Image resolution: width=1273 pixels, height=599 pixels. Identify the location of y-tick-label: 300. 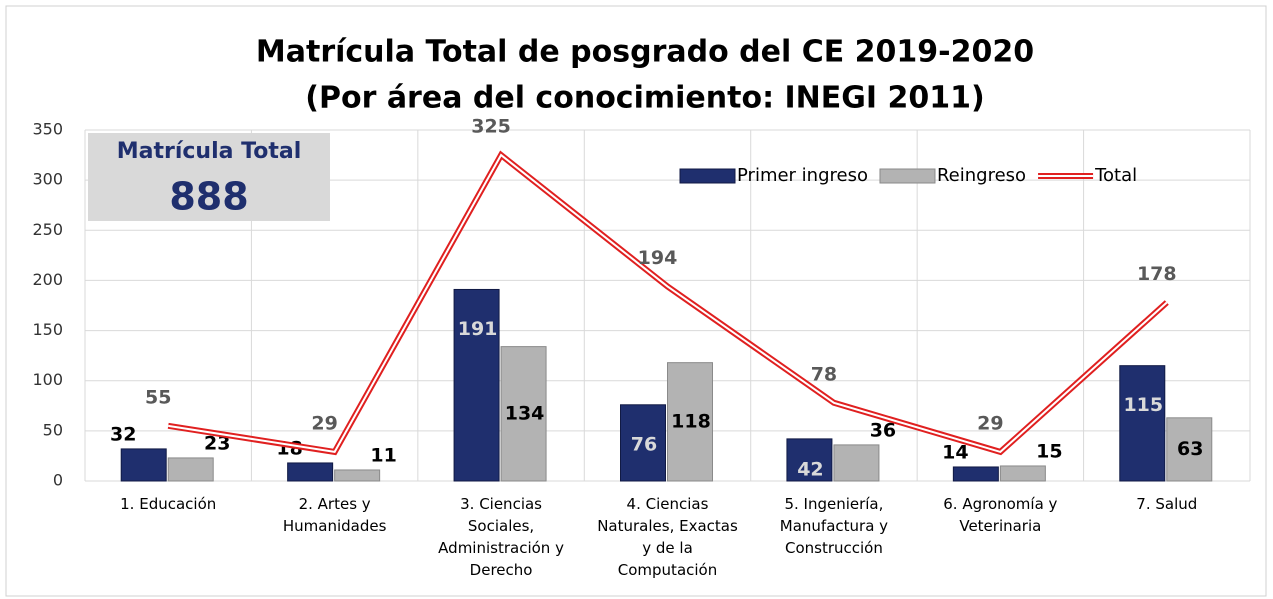
(47, 179).